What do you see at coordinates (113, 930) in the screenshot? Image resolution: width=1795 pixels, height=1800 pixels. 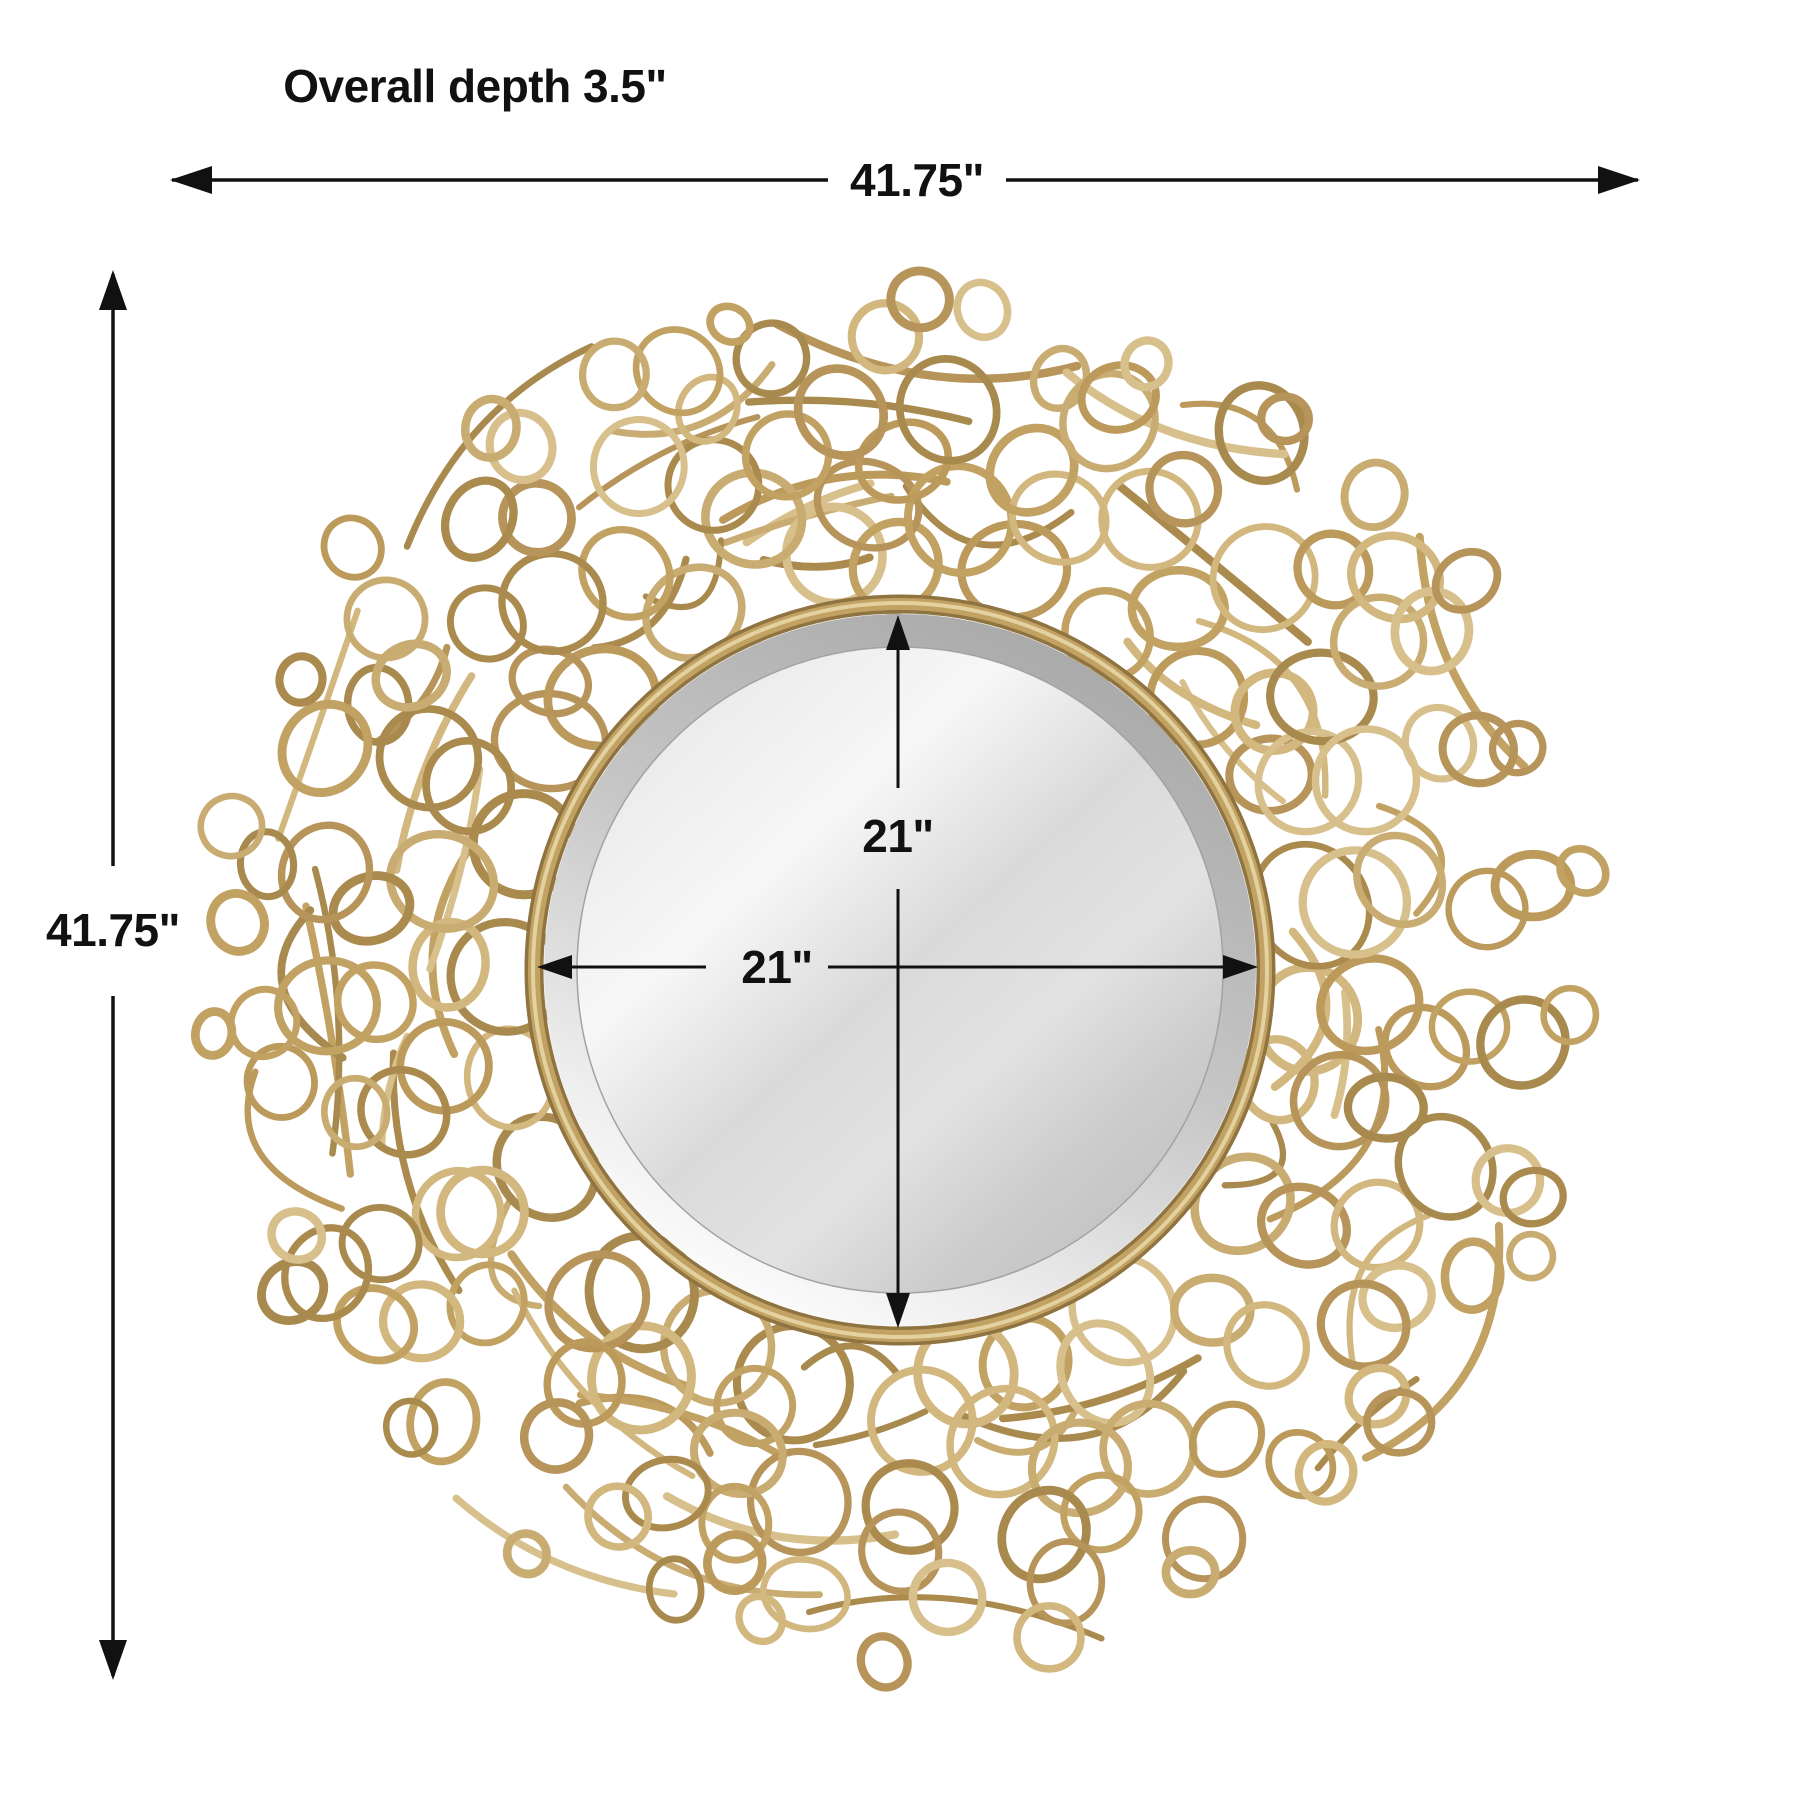 I see `overall-height-label: 41.75"` at bounding box center [113, 930].